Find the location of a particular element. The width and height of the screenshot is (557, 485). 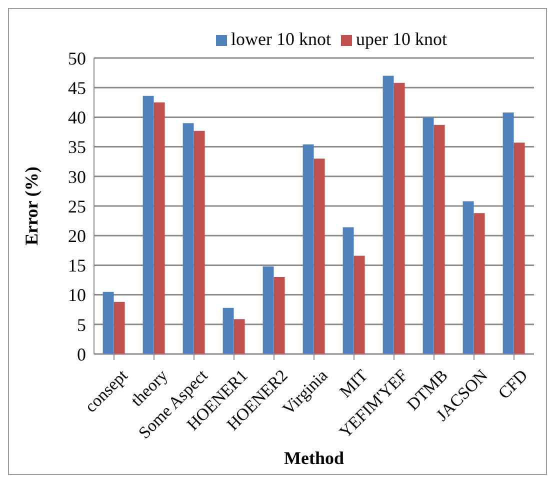

y-tick-label: 5 is located at coordinates (81, 324).